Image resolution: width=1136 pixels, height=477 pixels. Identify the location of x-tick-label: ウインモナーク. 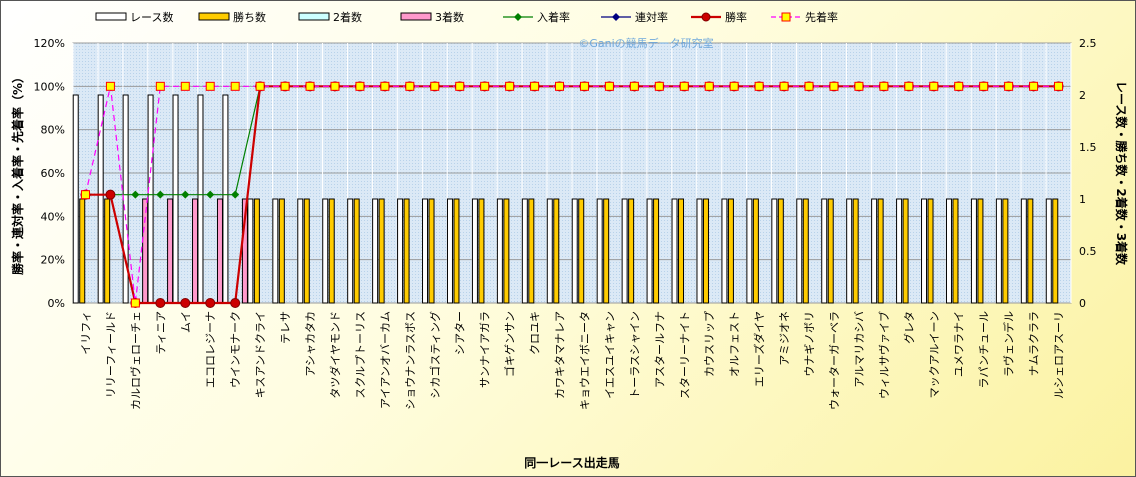
(235, 349).